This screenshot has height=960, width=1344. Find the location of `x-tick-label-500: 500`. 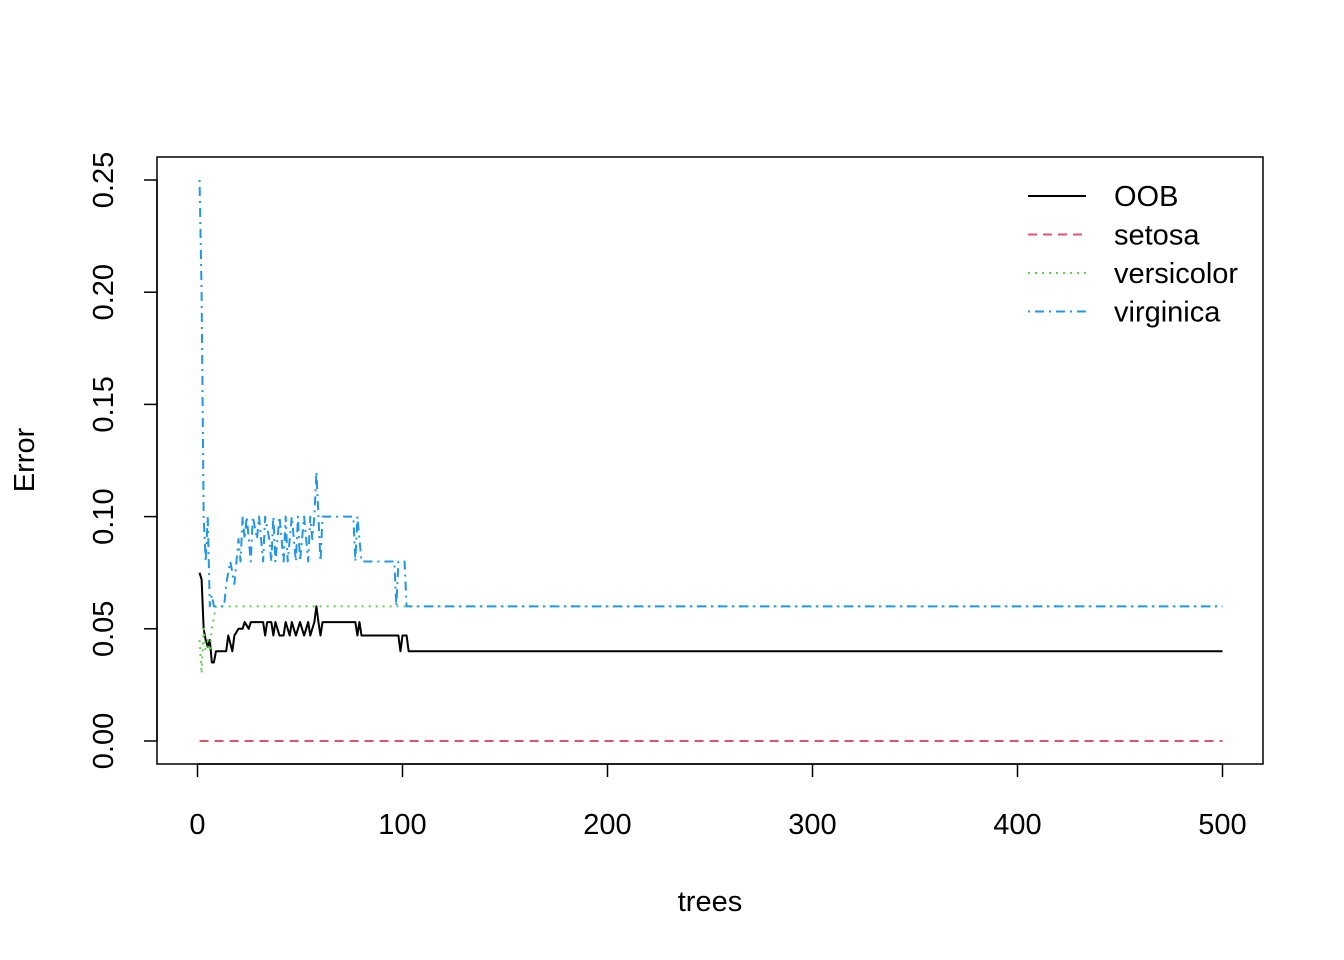

x-tick-label-500: 500 is located at coordinates (1222, 825).